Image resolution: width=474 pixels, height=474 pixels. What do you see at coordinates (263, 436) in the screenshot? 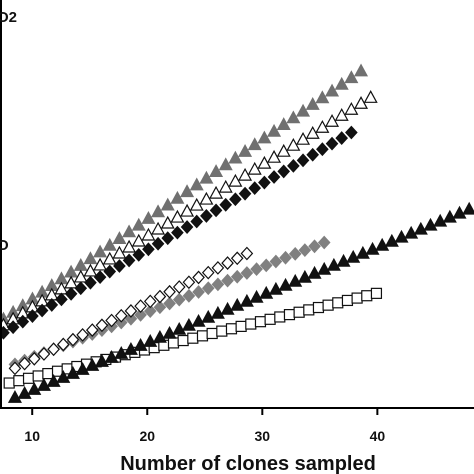
I see `x-tick-label: 30` at bounding box center [263, 436].